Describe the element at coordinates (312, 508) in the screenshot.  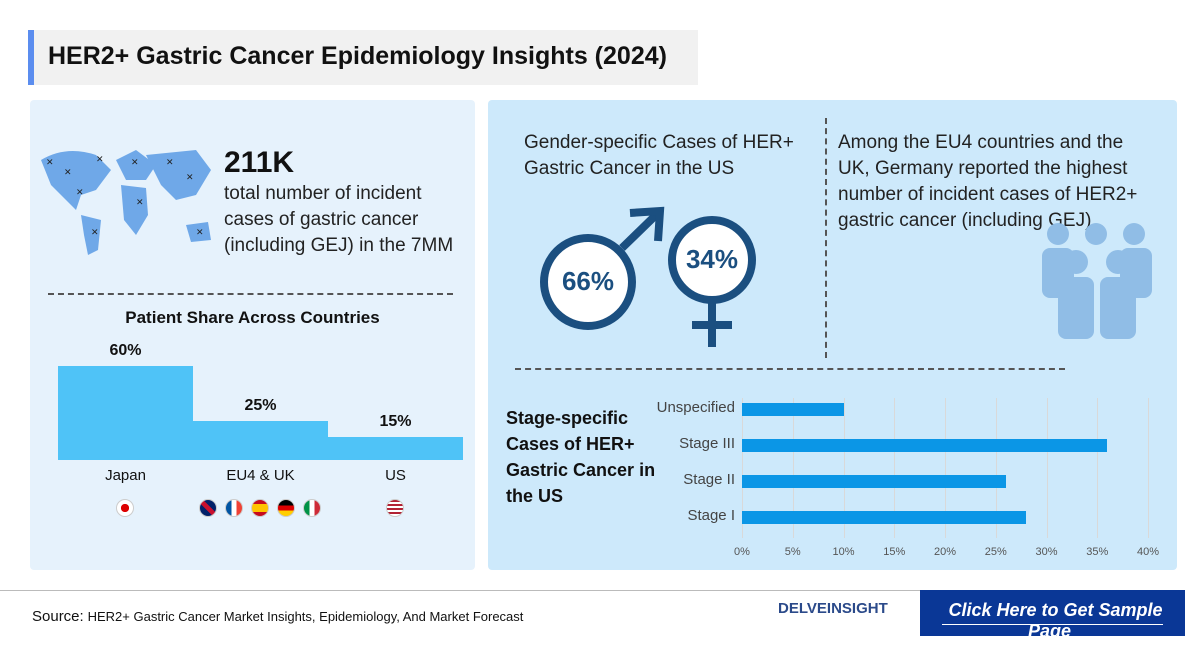
I see `it-flag-icon` at that location.